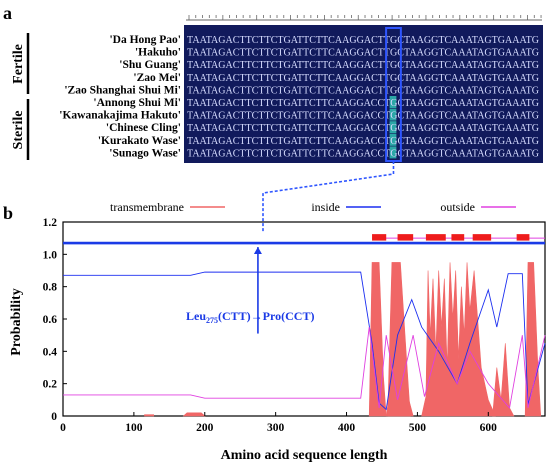  What do you see at coordinates (143, 128) in the screenshot?
I see `cultivar-label: 'Chinese Cling'` at bounding box center [143, 128].